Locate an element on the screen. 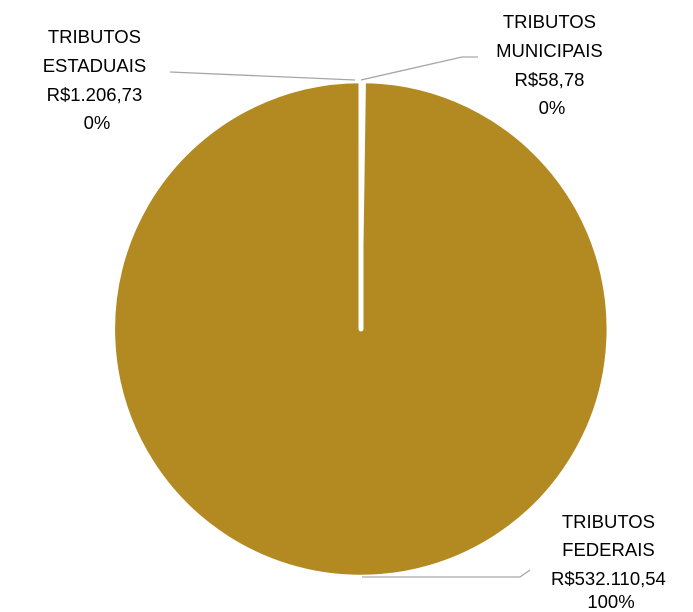  label-municipais-value: R$58,78 is located at coordinates (549, 79).